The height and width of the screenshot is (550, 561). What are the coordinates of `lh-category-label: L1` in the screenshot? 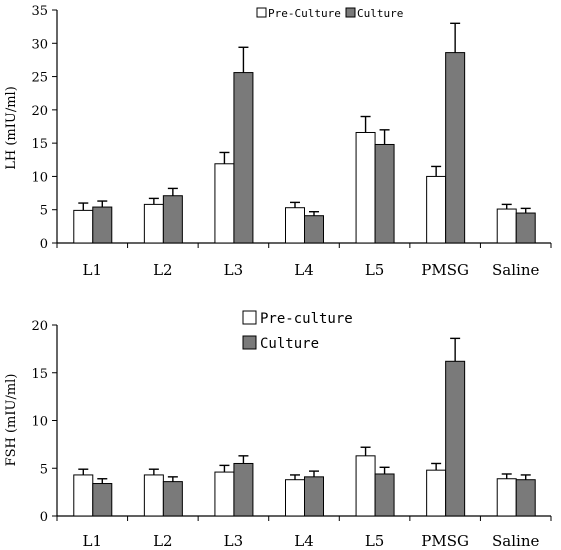 It's located at (93, 270).